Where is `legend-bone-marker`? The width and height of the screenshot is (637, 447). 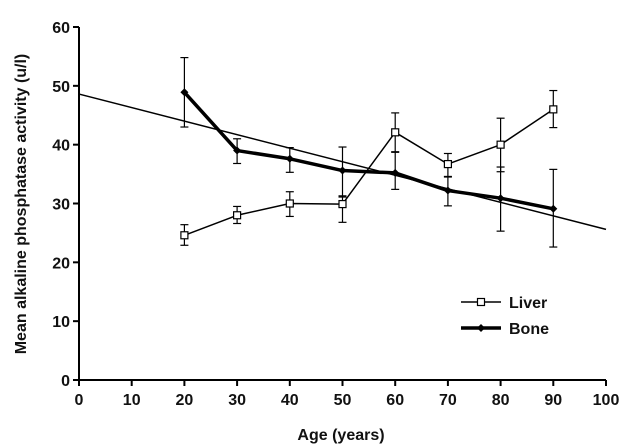
legend-bone-marker is located at coordinates (481, 328).